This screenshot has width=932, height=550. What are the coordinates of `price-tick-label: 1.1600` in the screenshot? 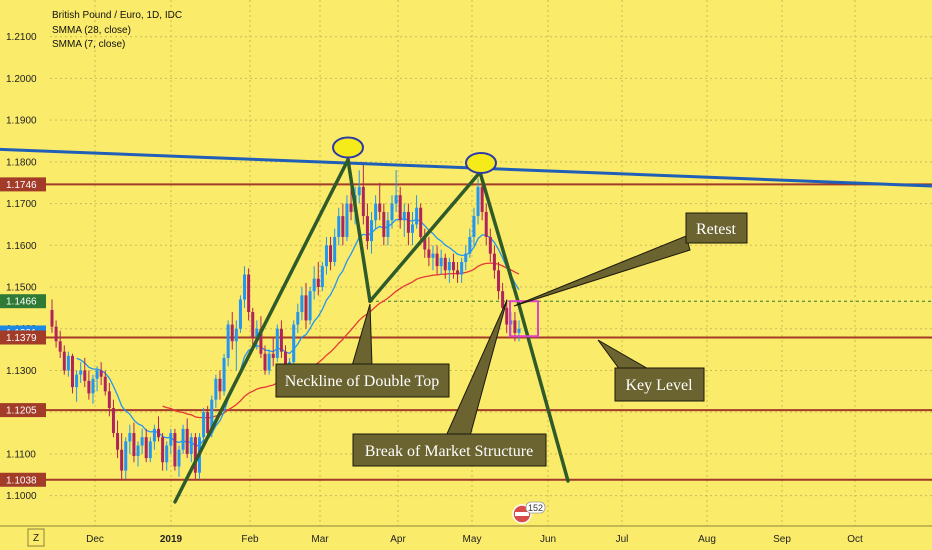 It's located at (21, 246).